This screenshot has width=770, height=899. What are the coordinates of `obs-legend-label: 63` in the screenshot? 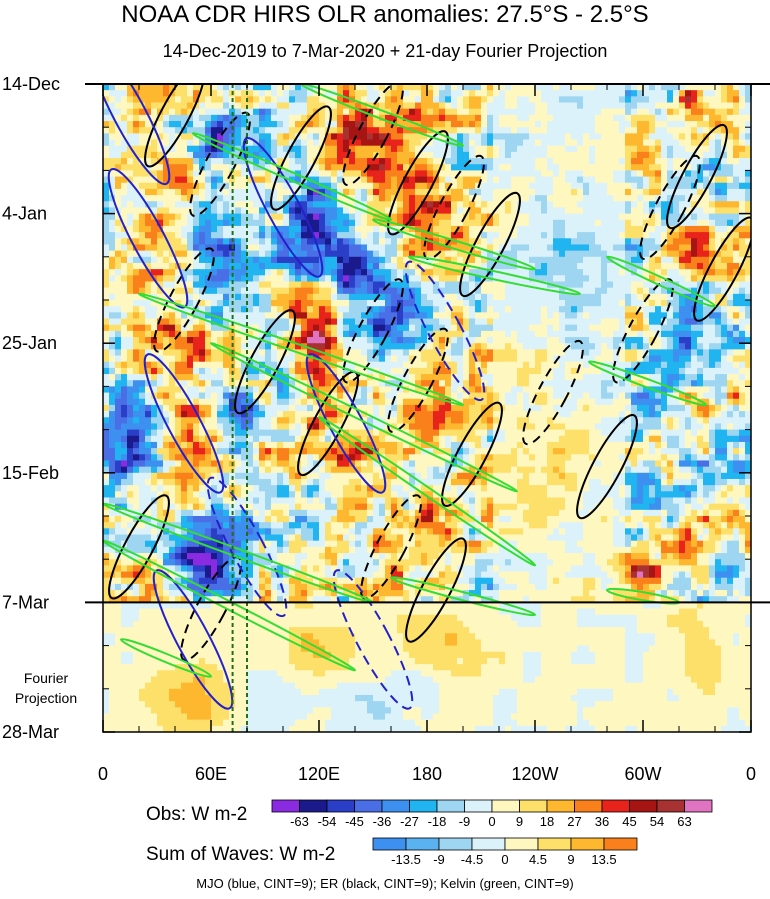 It's located at (684, 821).